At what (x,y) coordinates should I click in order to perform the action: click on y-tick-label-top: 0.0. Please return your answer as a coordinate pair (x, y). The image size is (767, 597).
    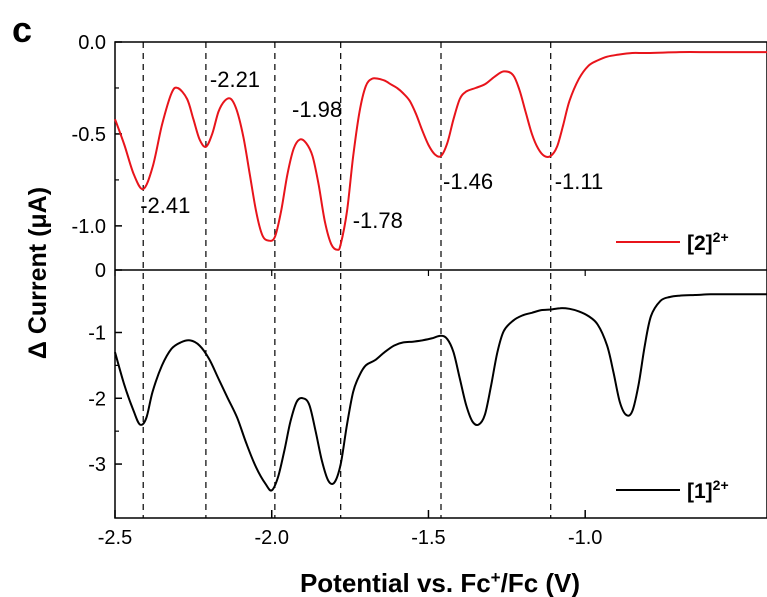
    Looking at the image, I should click on (92, 43).